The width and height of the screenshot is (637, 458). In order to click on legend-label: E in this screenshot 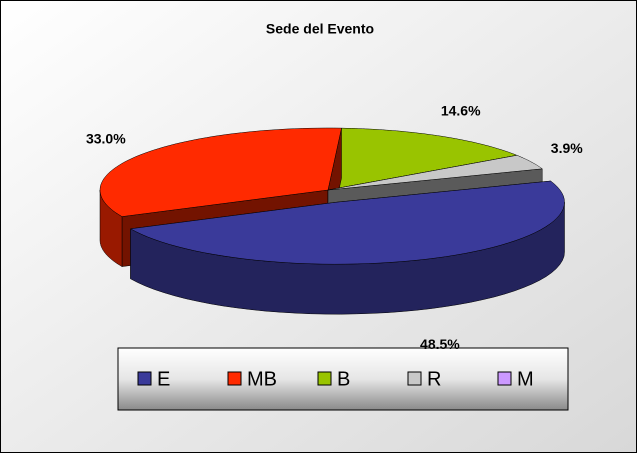, I will do `click(163, 379)`.